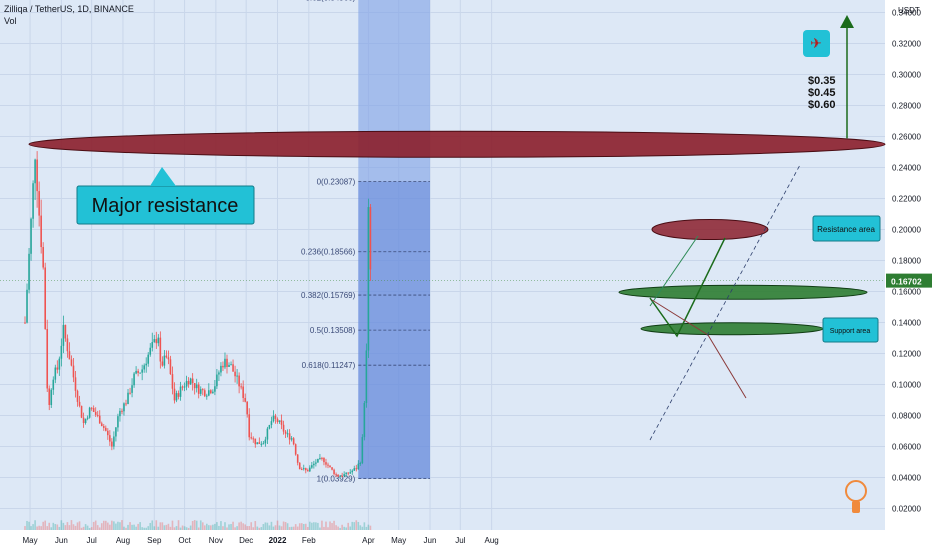 The height and width of the screenshot is (550, 932). Describe the element at coordinates (856, 507) in the screenshot. I see `lightbulb-base` at that location.